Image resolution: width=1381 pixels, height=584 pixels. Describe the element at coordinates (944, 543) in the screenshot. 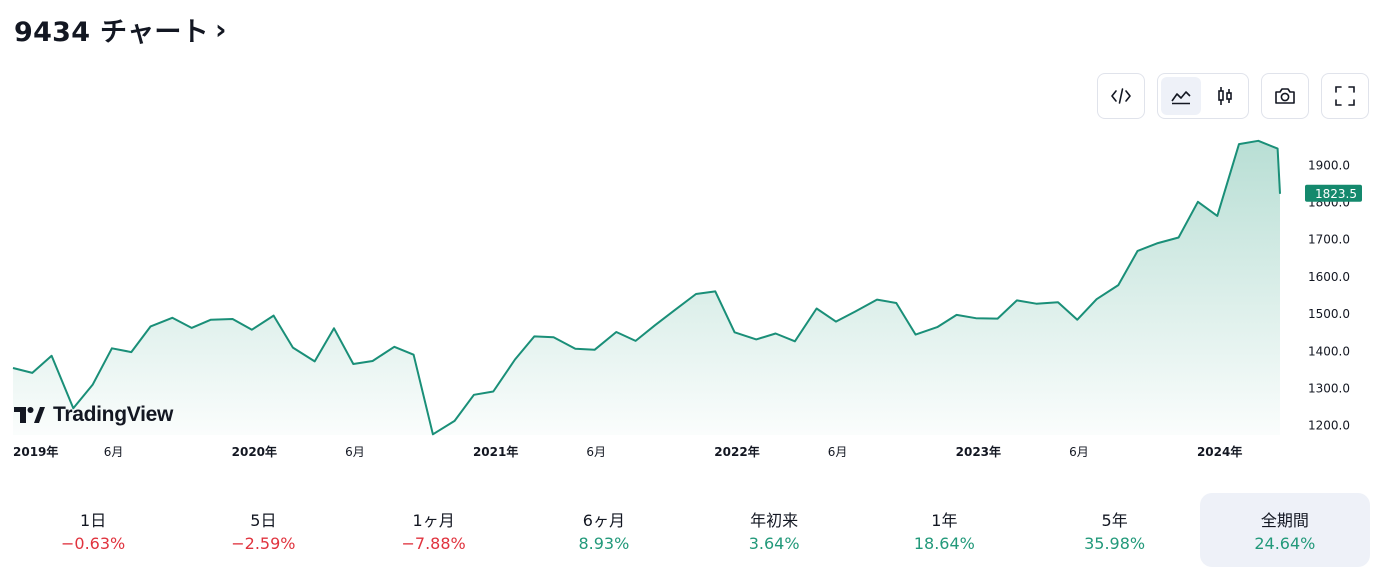

I see `period-change: 18.64%` at that location.